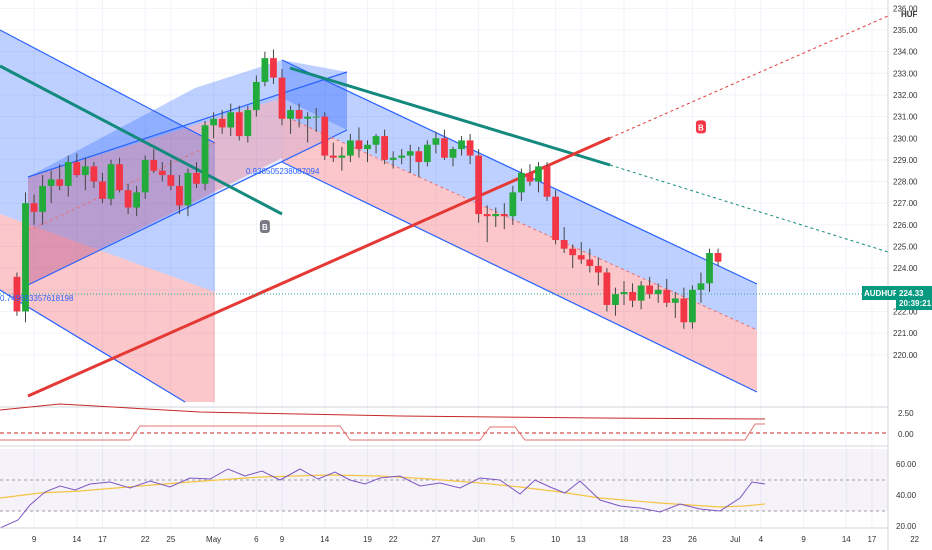 This screenshot has height=550, width=932. Describe the element at coordinates (905, 8) in the screenshot. I see `price-tick-label: 236.00` at that location.